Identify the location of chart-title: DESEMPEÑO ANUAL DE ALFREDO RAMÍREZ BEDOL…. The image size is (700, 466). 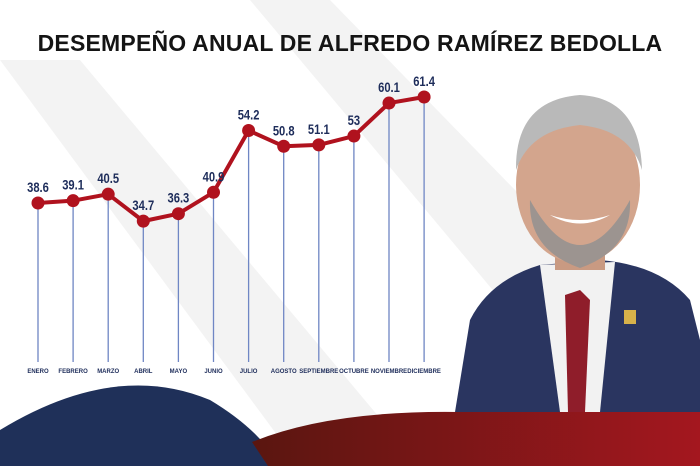
(350, 43).